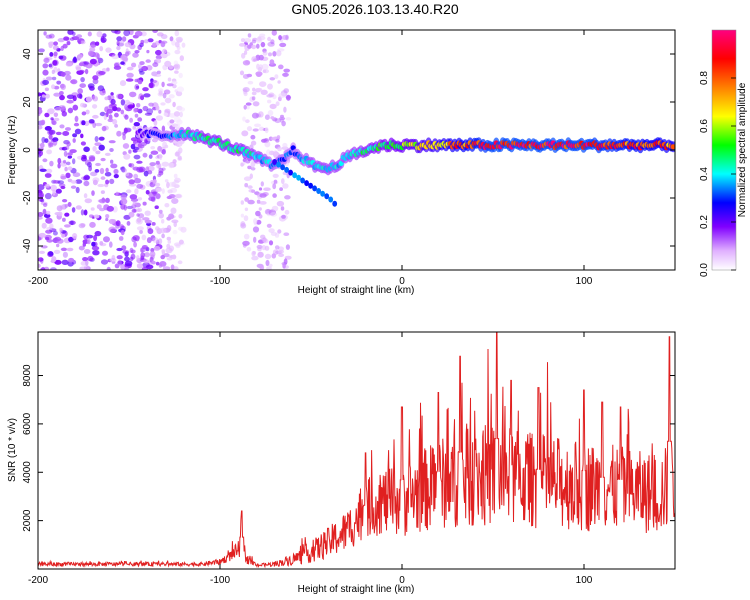 The height and width of the screenshot is (600, 750). Describe the element at coordinates (27, 197) in the screenshot. I see `y-tick-label: -20` at that location.